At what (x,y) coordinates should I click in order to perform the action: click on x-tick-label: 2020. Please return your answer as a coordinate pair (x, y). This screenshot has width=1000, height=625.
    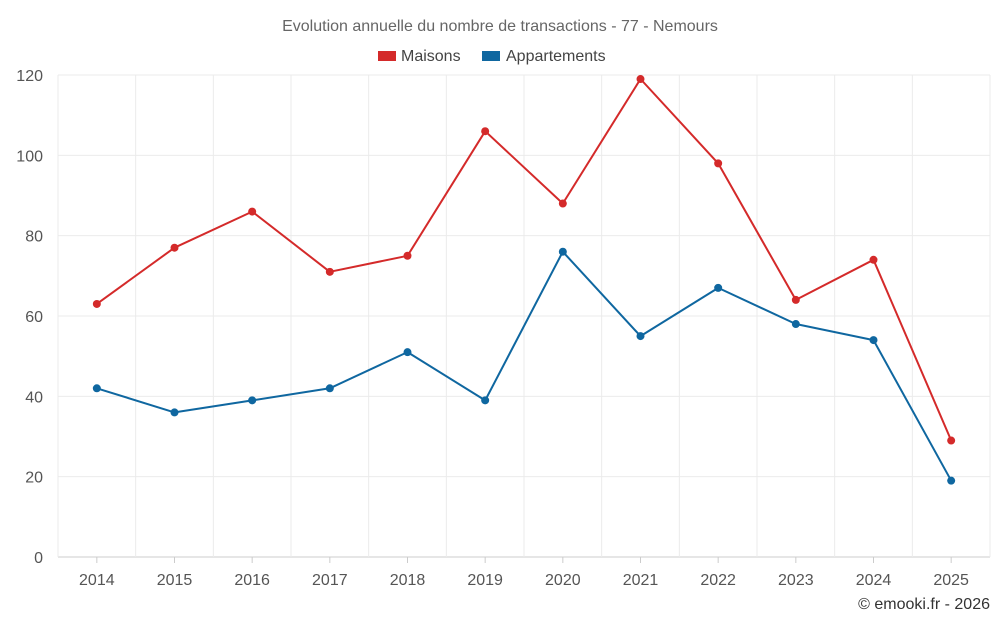
    Looking at the image, I should click on (563, 580).